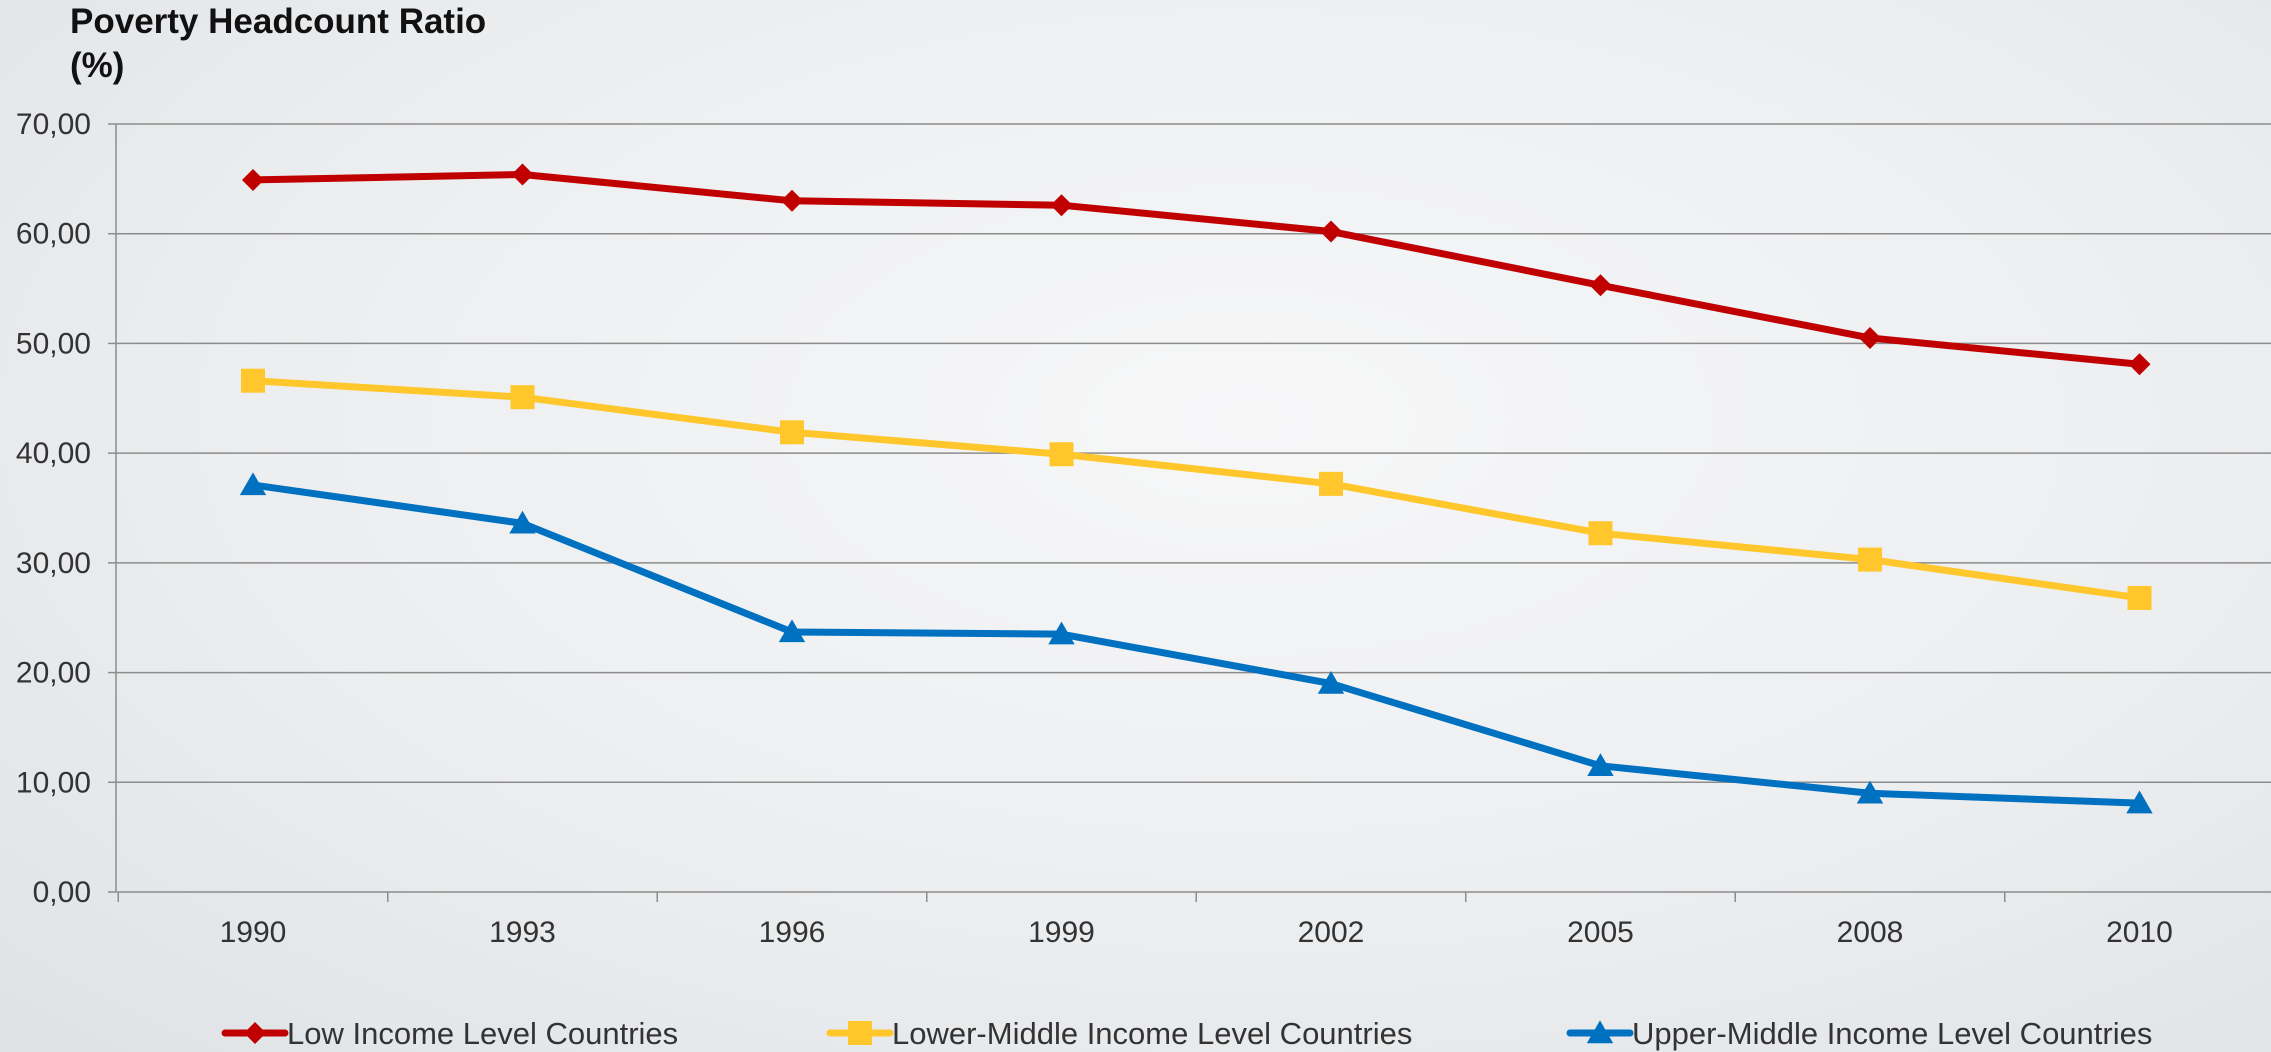  I want to click on x-tick-label: 1993, so click(522, 932).